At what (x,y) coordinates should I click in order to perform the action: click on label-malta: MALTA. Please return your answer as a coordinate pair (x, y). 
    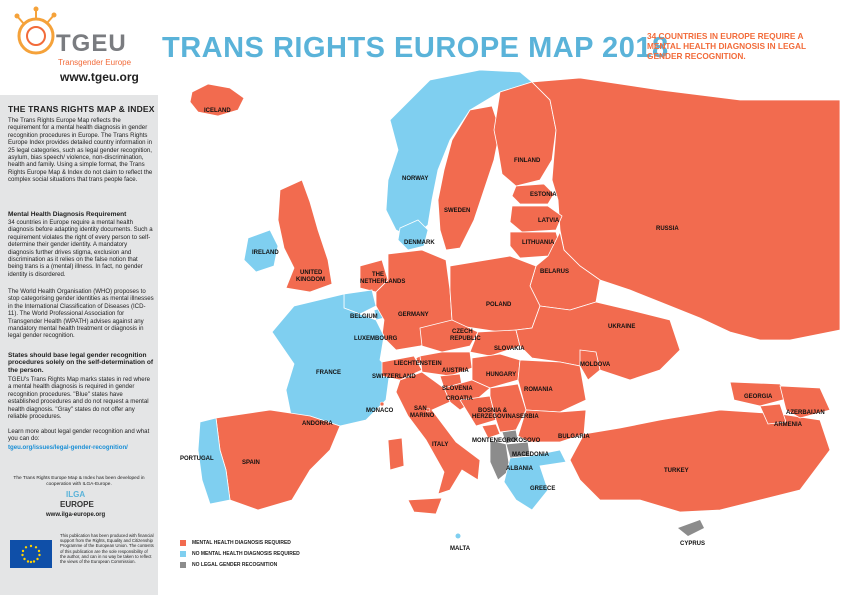
    Looking at the image, I should click on (460, 549).